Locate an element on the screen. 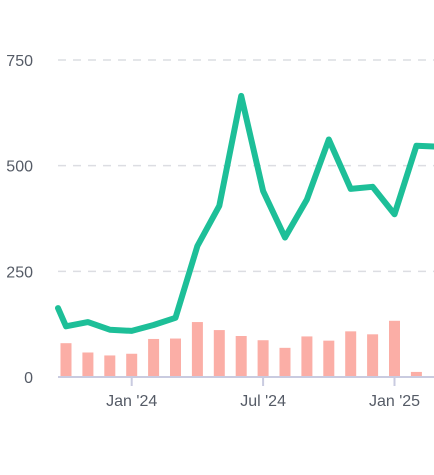  y-tick-label: 250 is located at coordinates (19, 272).